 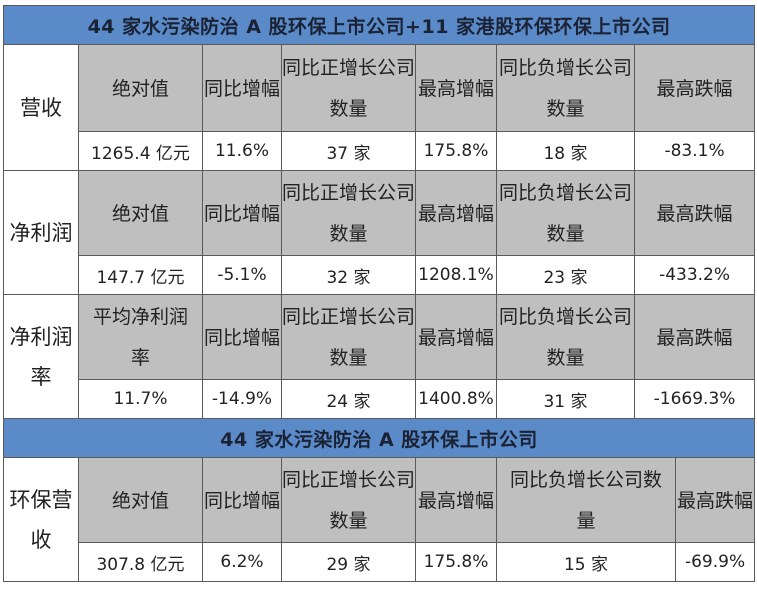 What do you see at coordinates (456, 275) in the screenshot?
I see `value-cell: 1208.1%` at bounding box center [456, 275].